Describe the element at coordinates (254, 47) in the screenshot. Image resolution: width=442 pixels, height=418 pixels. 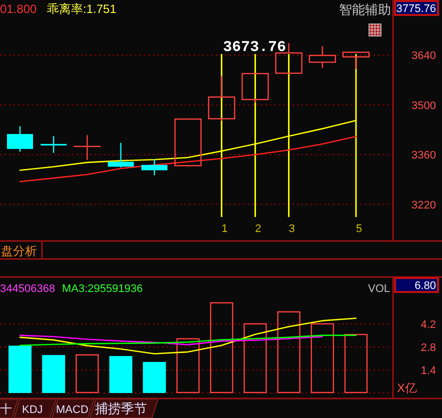
I see `annotation: 3673.76` at that location.